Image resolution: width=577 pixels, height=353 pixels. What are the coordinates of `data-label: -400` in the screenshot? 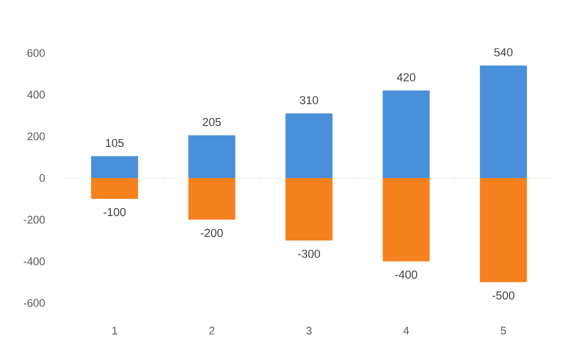 It's located at (406, 274).